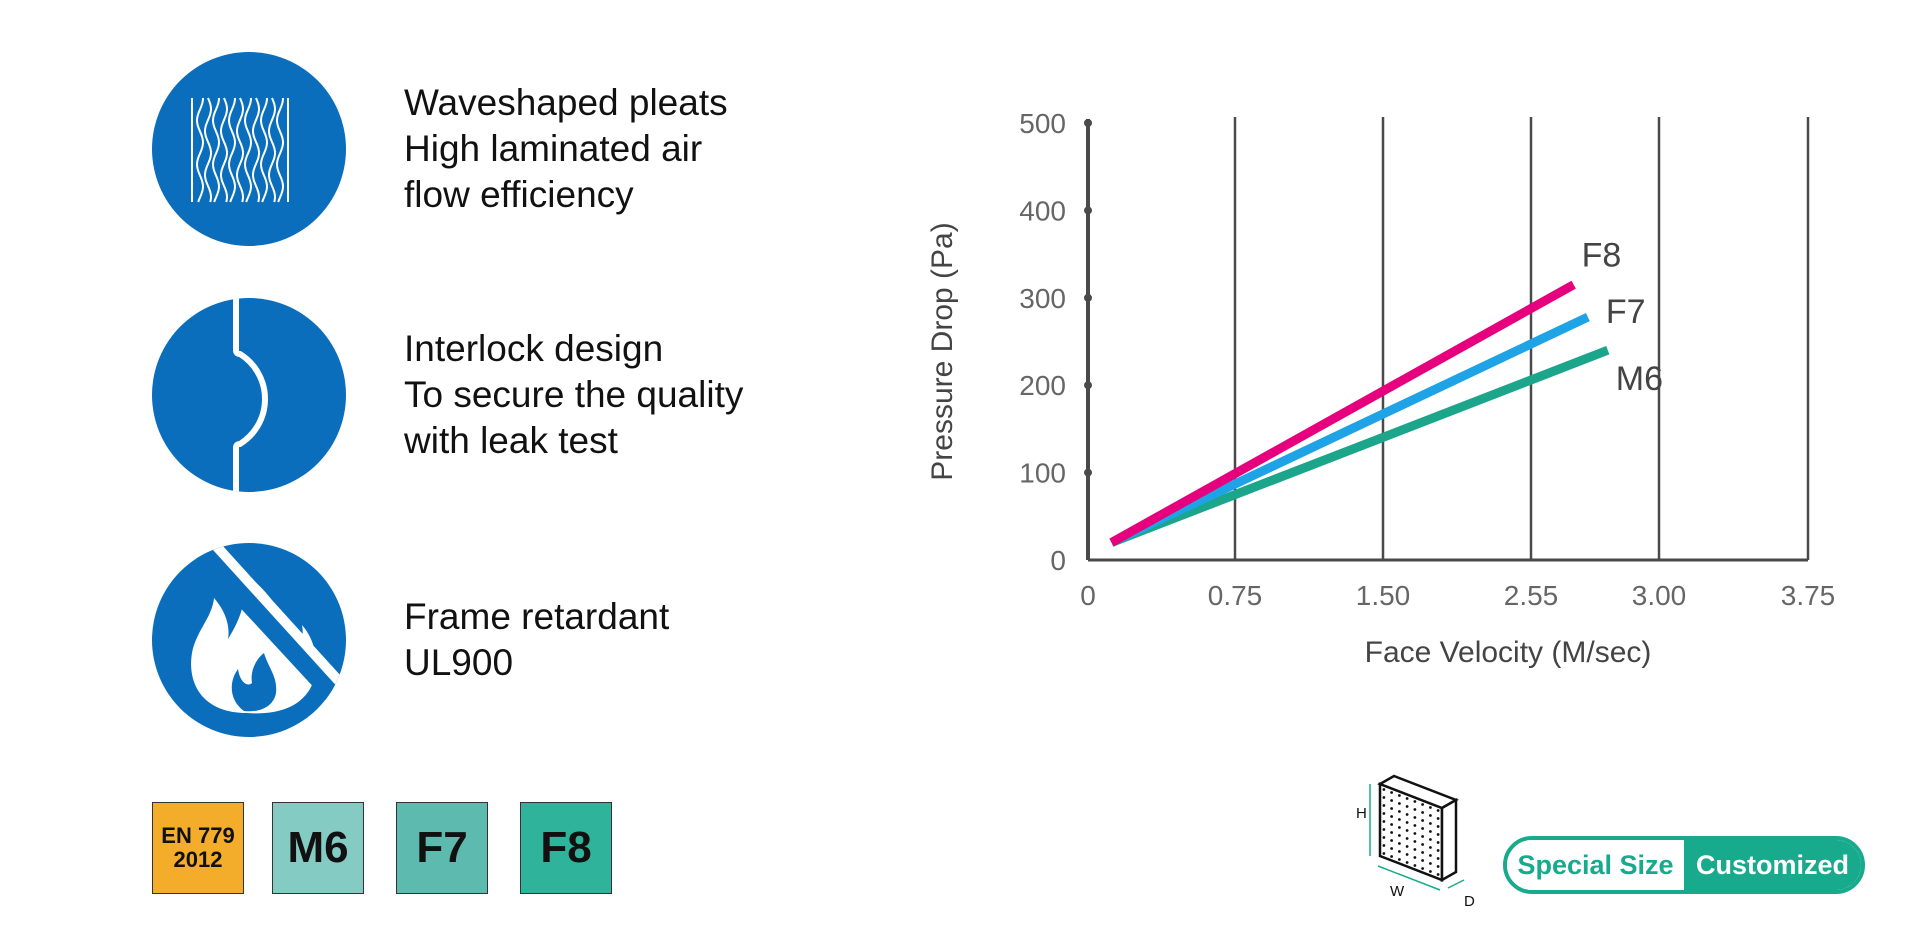  What do you see at coordinates (1042, 210) in the screenshot?
I see `y-tick-label: 400` at bounding box center [1042, 210].